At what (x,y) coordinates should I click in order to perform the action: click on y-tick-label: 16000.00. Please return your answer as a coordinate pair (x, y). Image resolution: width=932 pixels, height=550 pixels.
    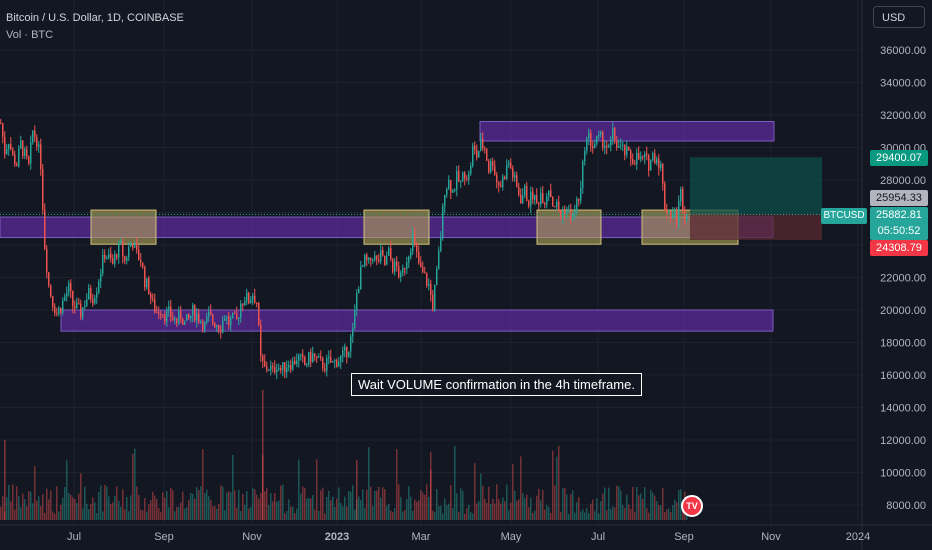
    Looking at the image, I should click on (903, 376).